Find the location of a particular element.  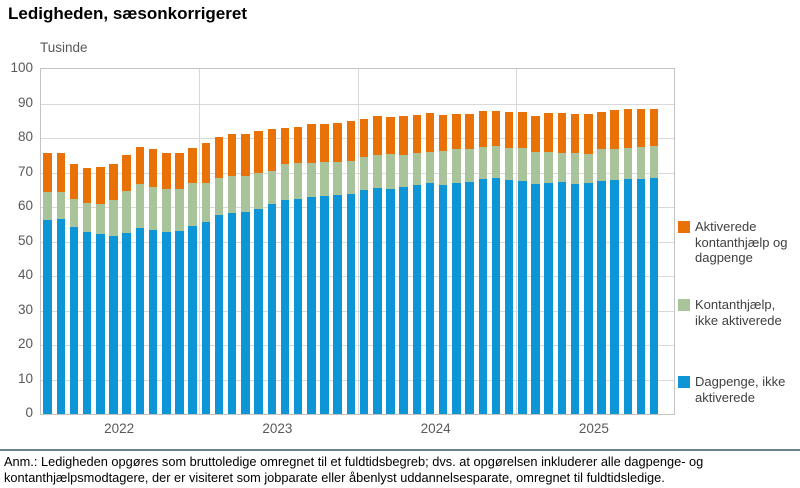

legend-label-line: Aktiverede is located at coordinates (726, 226).